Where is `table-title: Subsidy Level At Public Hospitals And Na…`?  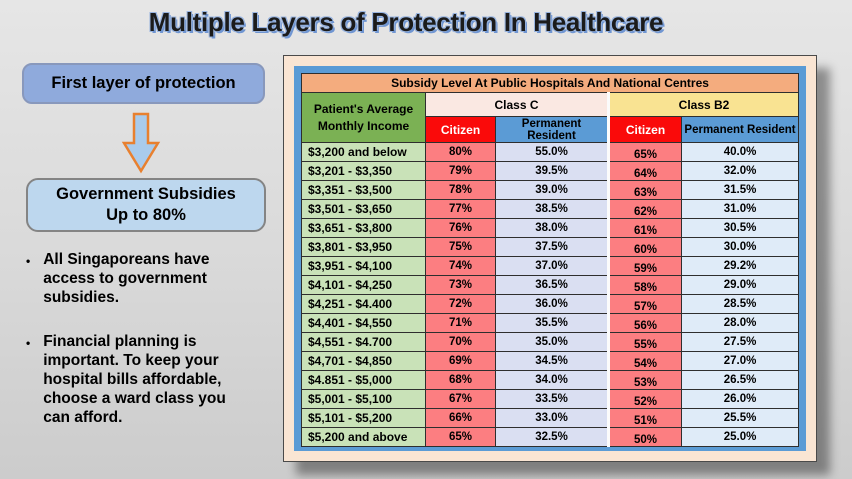
table-title: Subsidy Level At Public Hospitals And Na… is located at coordinates (550, 83).